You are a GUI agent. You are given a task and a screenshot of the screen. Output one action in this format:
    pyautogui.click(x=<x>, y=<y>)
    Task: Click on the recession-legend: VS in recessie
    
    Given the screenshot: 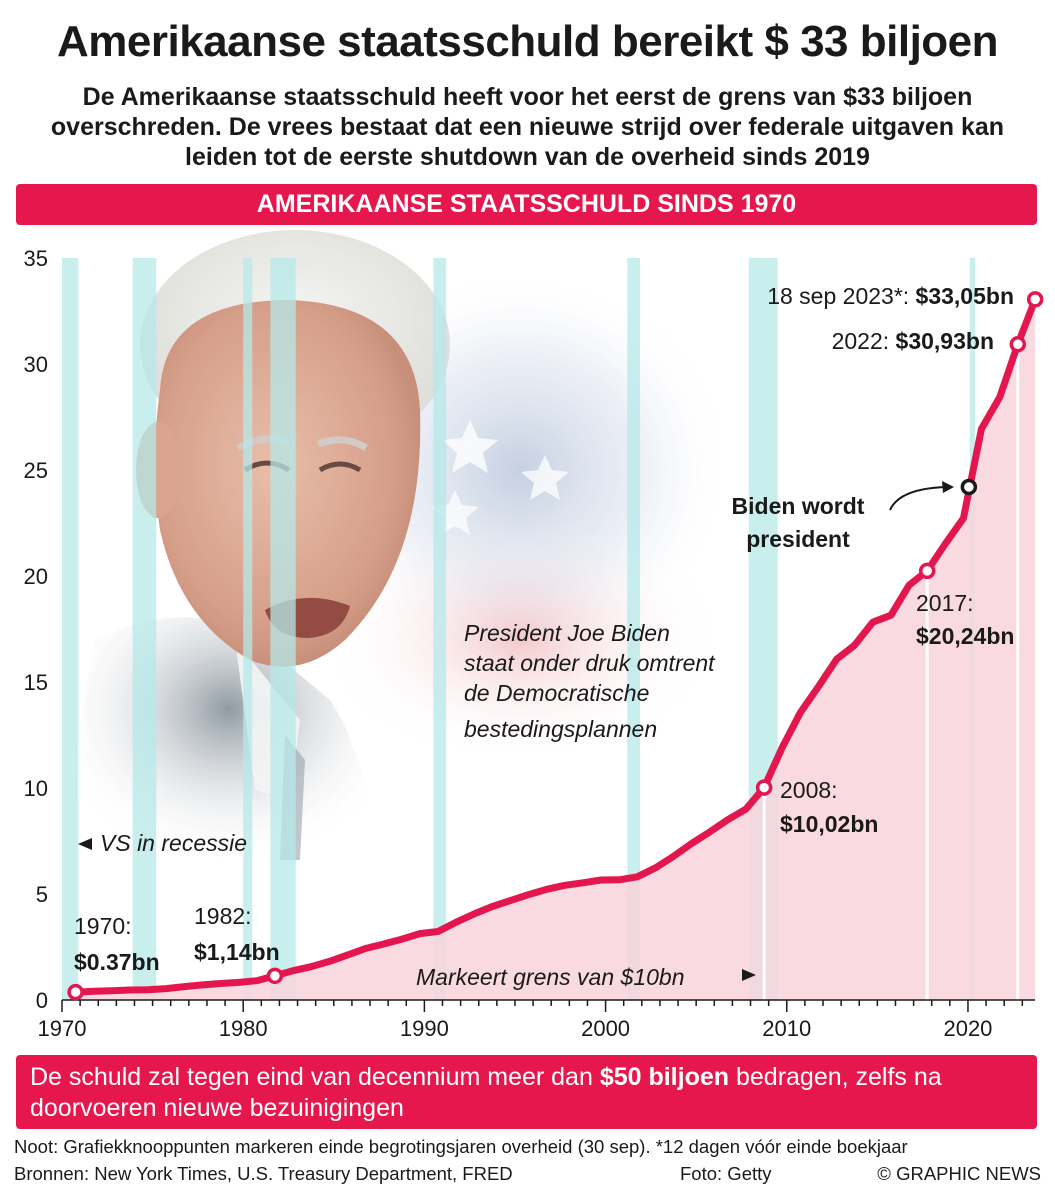 What is the action you would take?
    pyautogui.click(x=162, y=843)
    